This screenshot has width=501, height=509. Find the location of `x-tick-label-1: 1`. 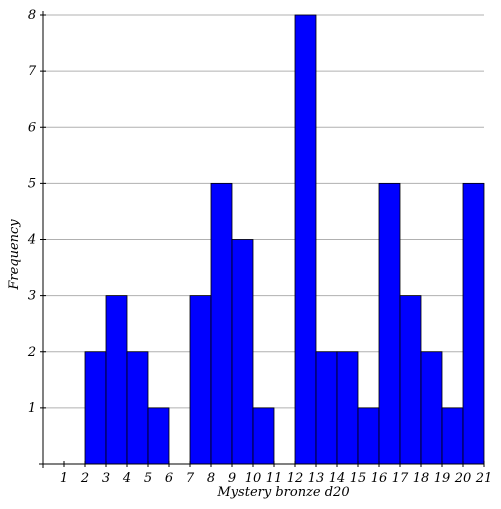

x-tick-label-1: 1 is located at coordinates (64, 478).